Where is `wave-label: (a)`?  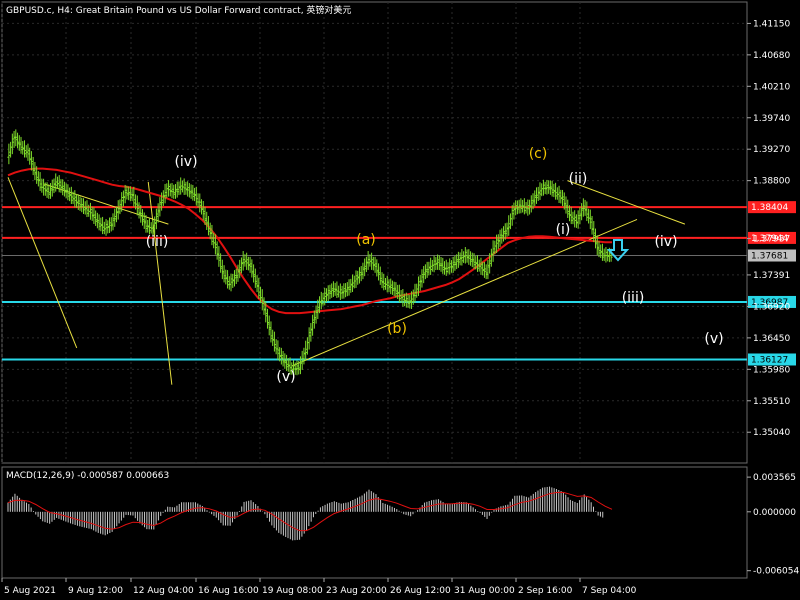 wave-label: (a) is located at coordinates (366, 240).